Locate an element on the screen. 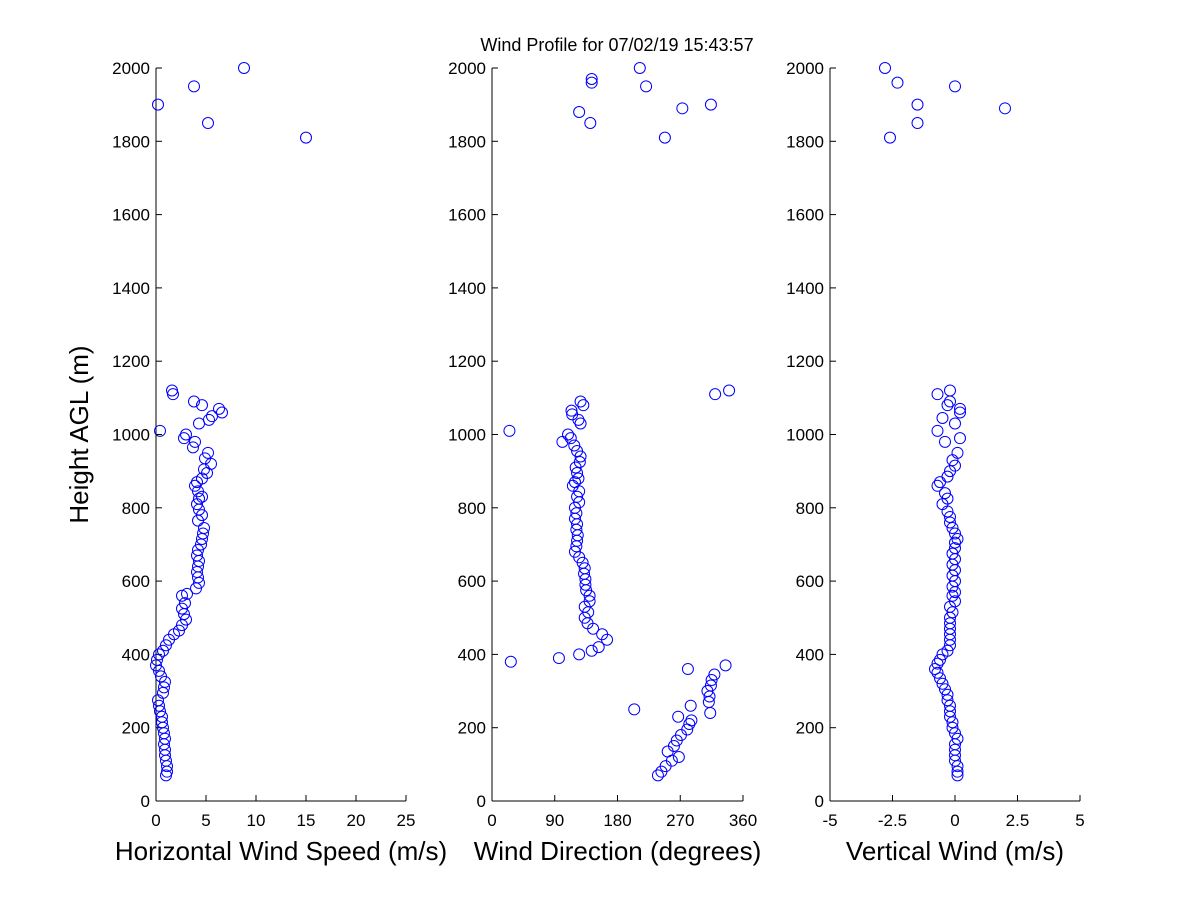 The height and width of the screenshot is (900, 1200). speed-x-tick-label: 20 is located at coordinates (356, 820).